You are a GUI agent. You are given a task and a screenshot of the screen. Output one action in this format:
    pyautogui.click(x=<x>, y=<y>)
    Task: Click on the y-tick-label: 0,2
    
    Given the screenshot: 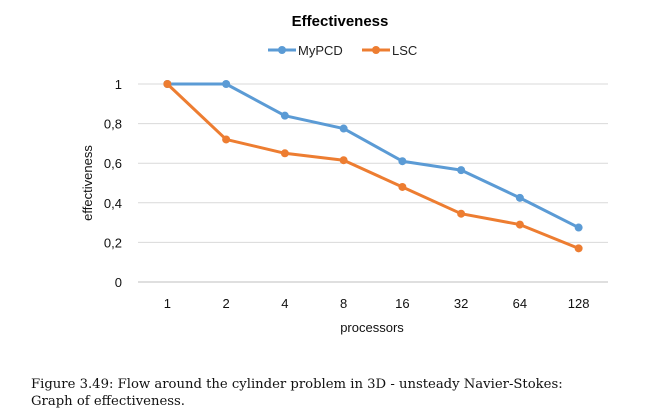 What is the action you would take?
    pyautogui.click(x=113, y=242)
    